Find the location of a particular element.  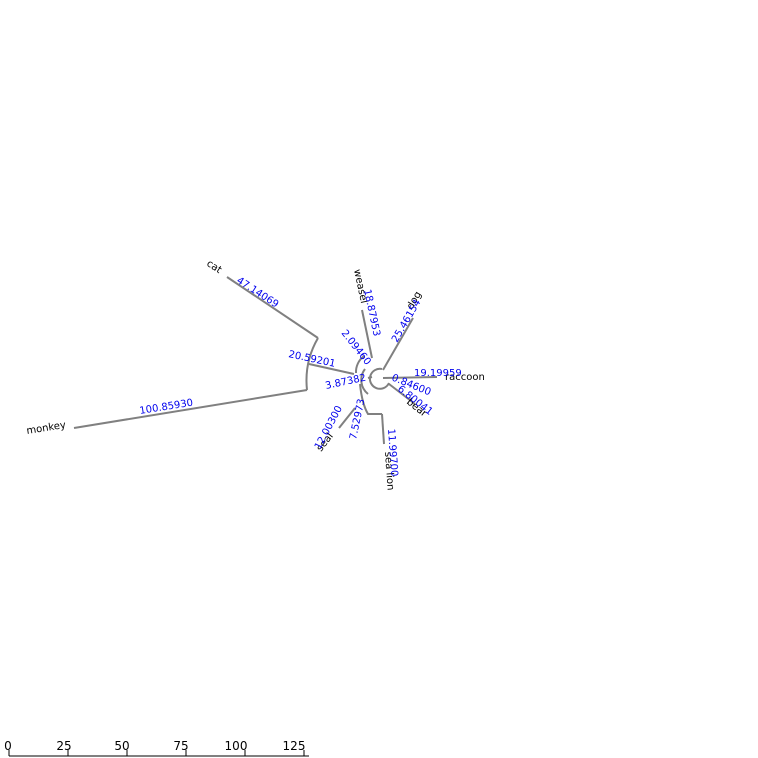

branch-monkey is located at coordinates (190, 409).